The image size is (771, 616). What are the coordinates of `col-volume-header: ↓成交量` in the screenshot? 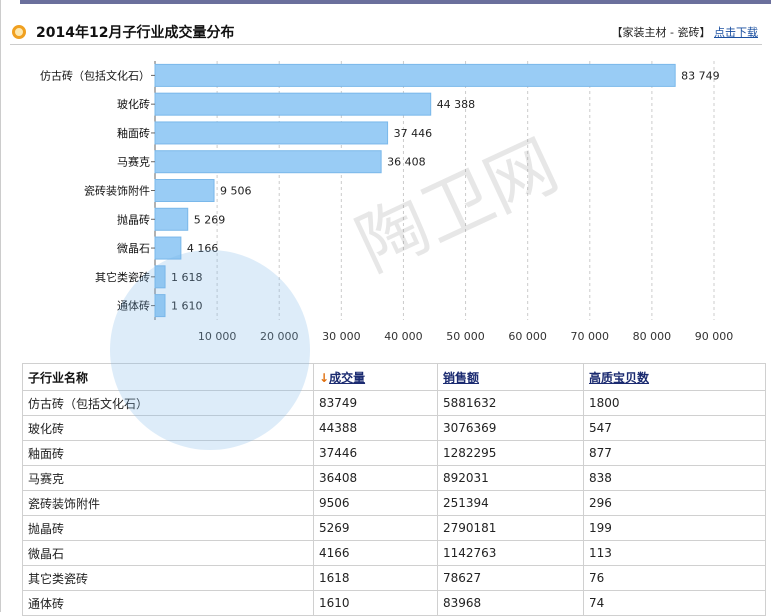 It's located at (375, 377).